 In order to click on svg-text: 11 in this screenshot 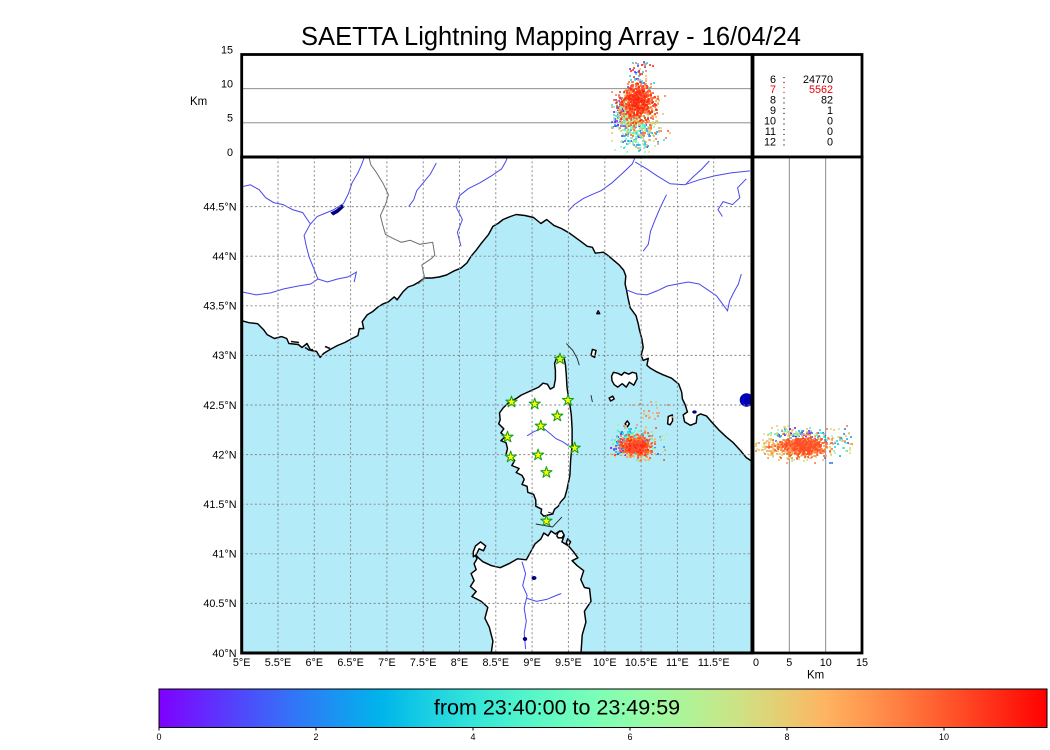, I will do `click(770, 132)`.